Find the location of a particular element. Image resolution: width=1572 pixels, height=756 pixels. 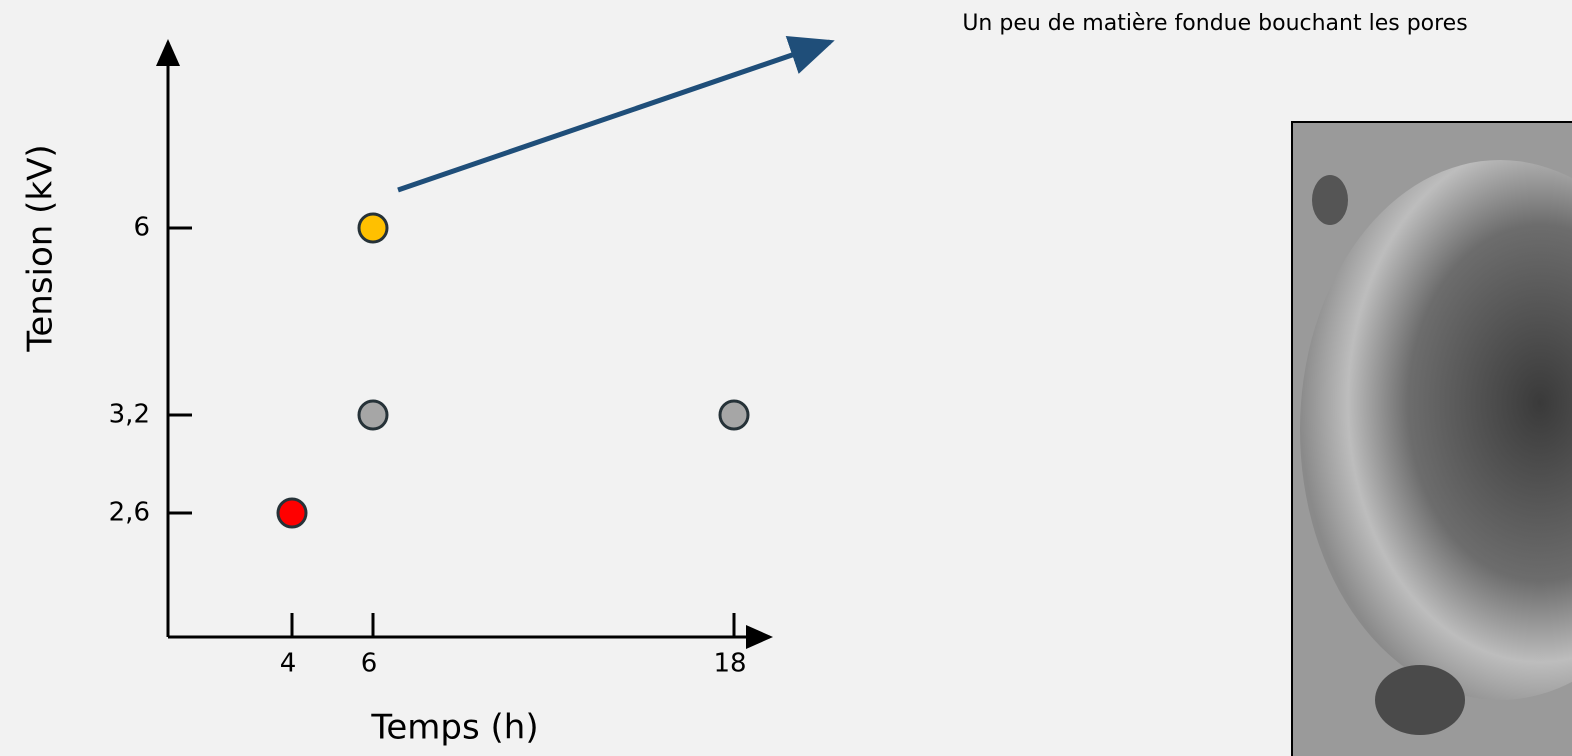

x-tick-label: 6 is located at coordinates (369, 664).